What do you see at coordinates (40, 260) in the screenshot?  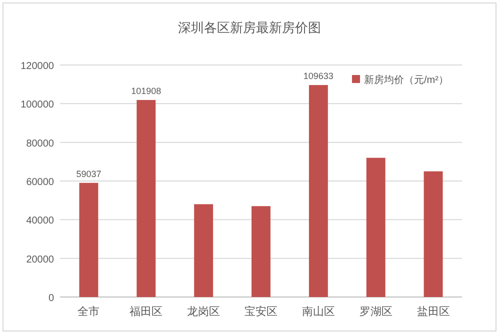 I see `y-tick-label: 20000` at bounding box center [40, 260].